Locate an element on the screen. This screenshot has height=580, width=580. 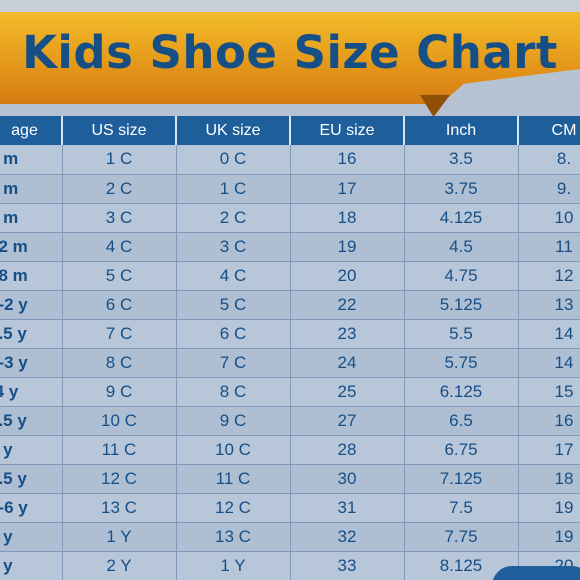
cell-inch: 6.125 is located at coordinates (461, 392).